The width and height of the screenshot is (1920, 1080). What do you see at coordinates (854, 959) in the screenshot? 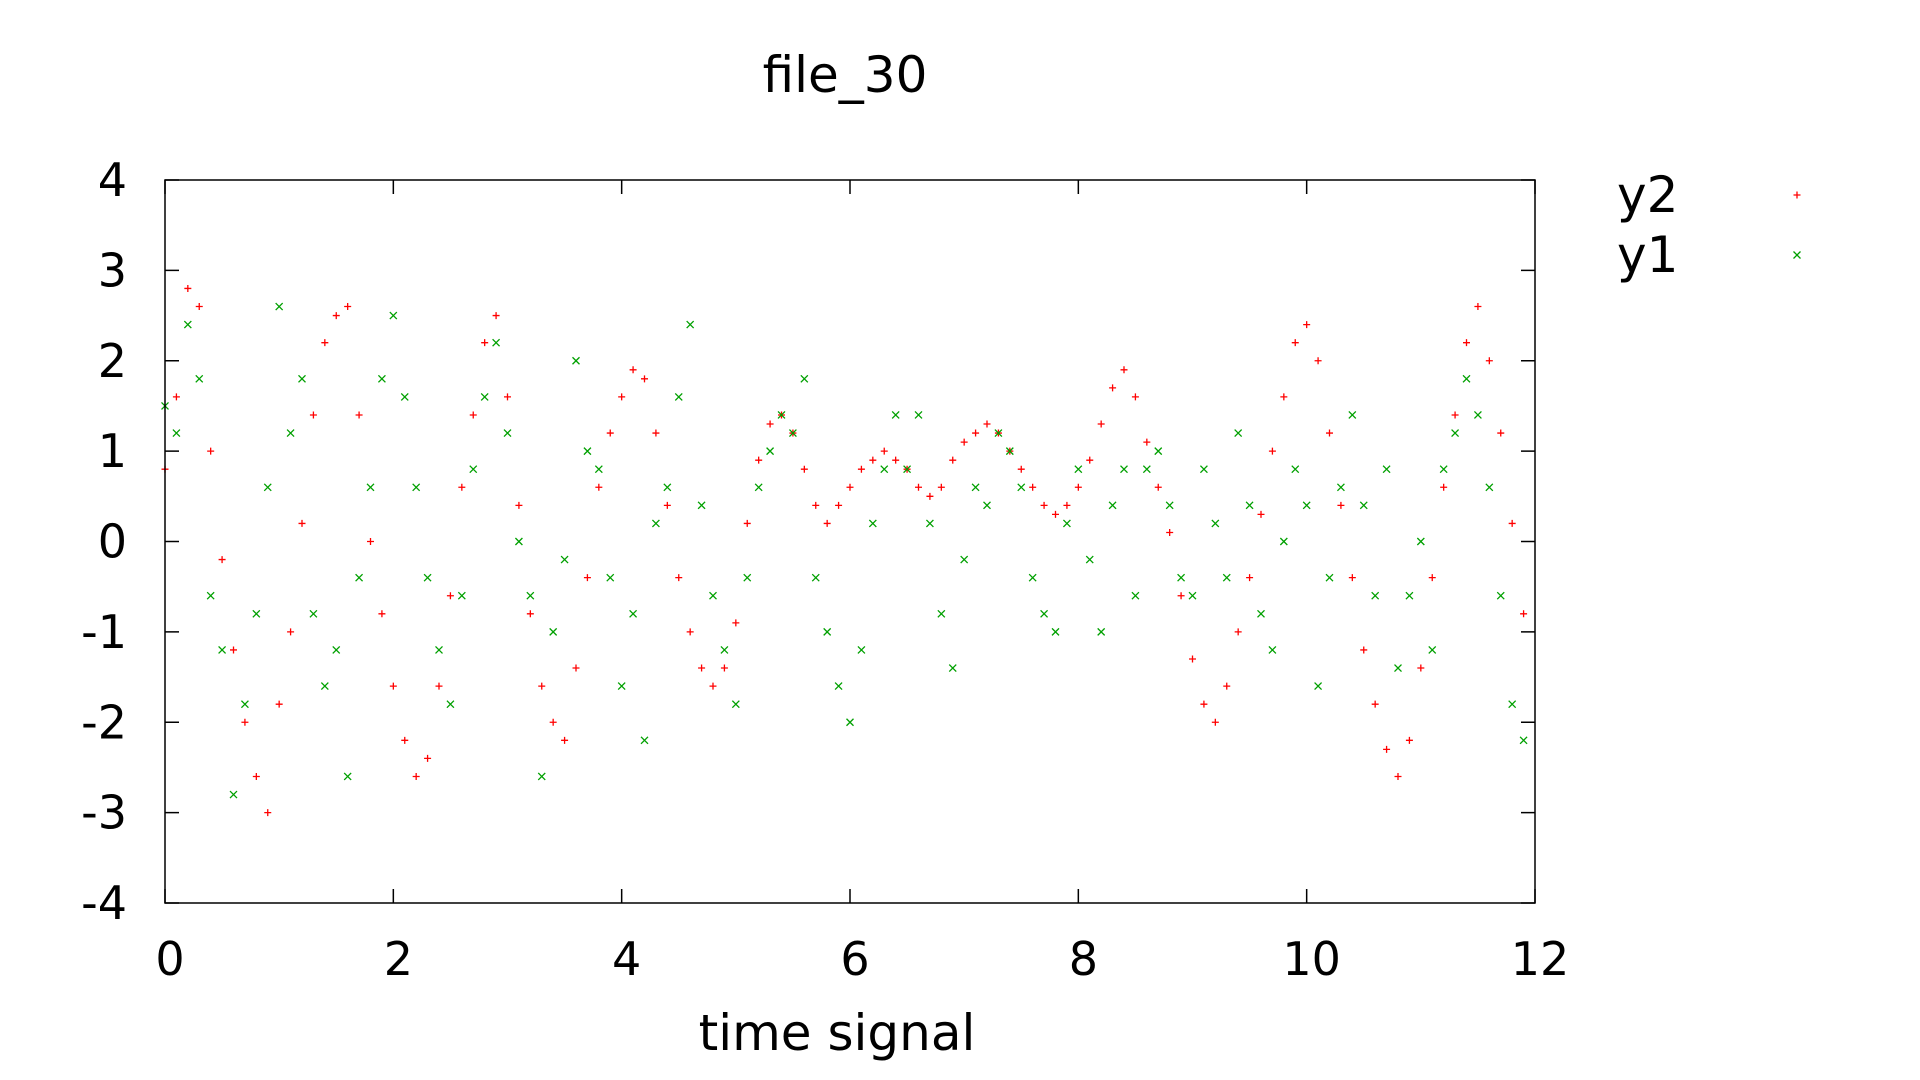
I see `x-tick-label: 6` at bounding box center [854, 959].